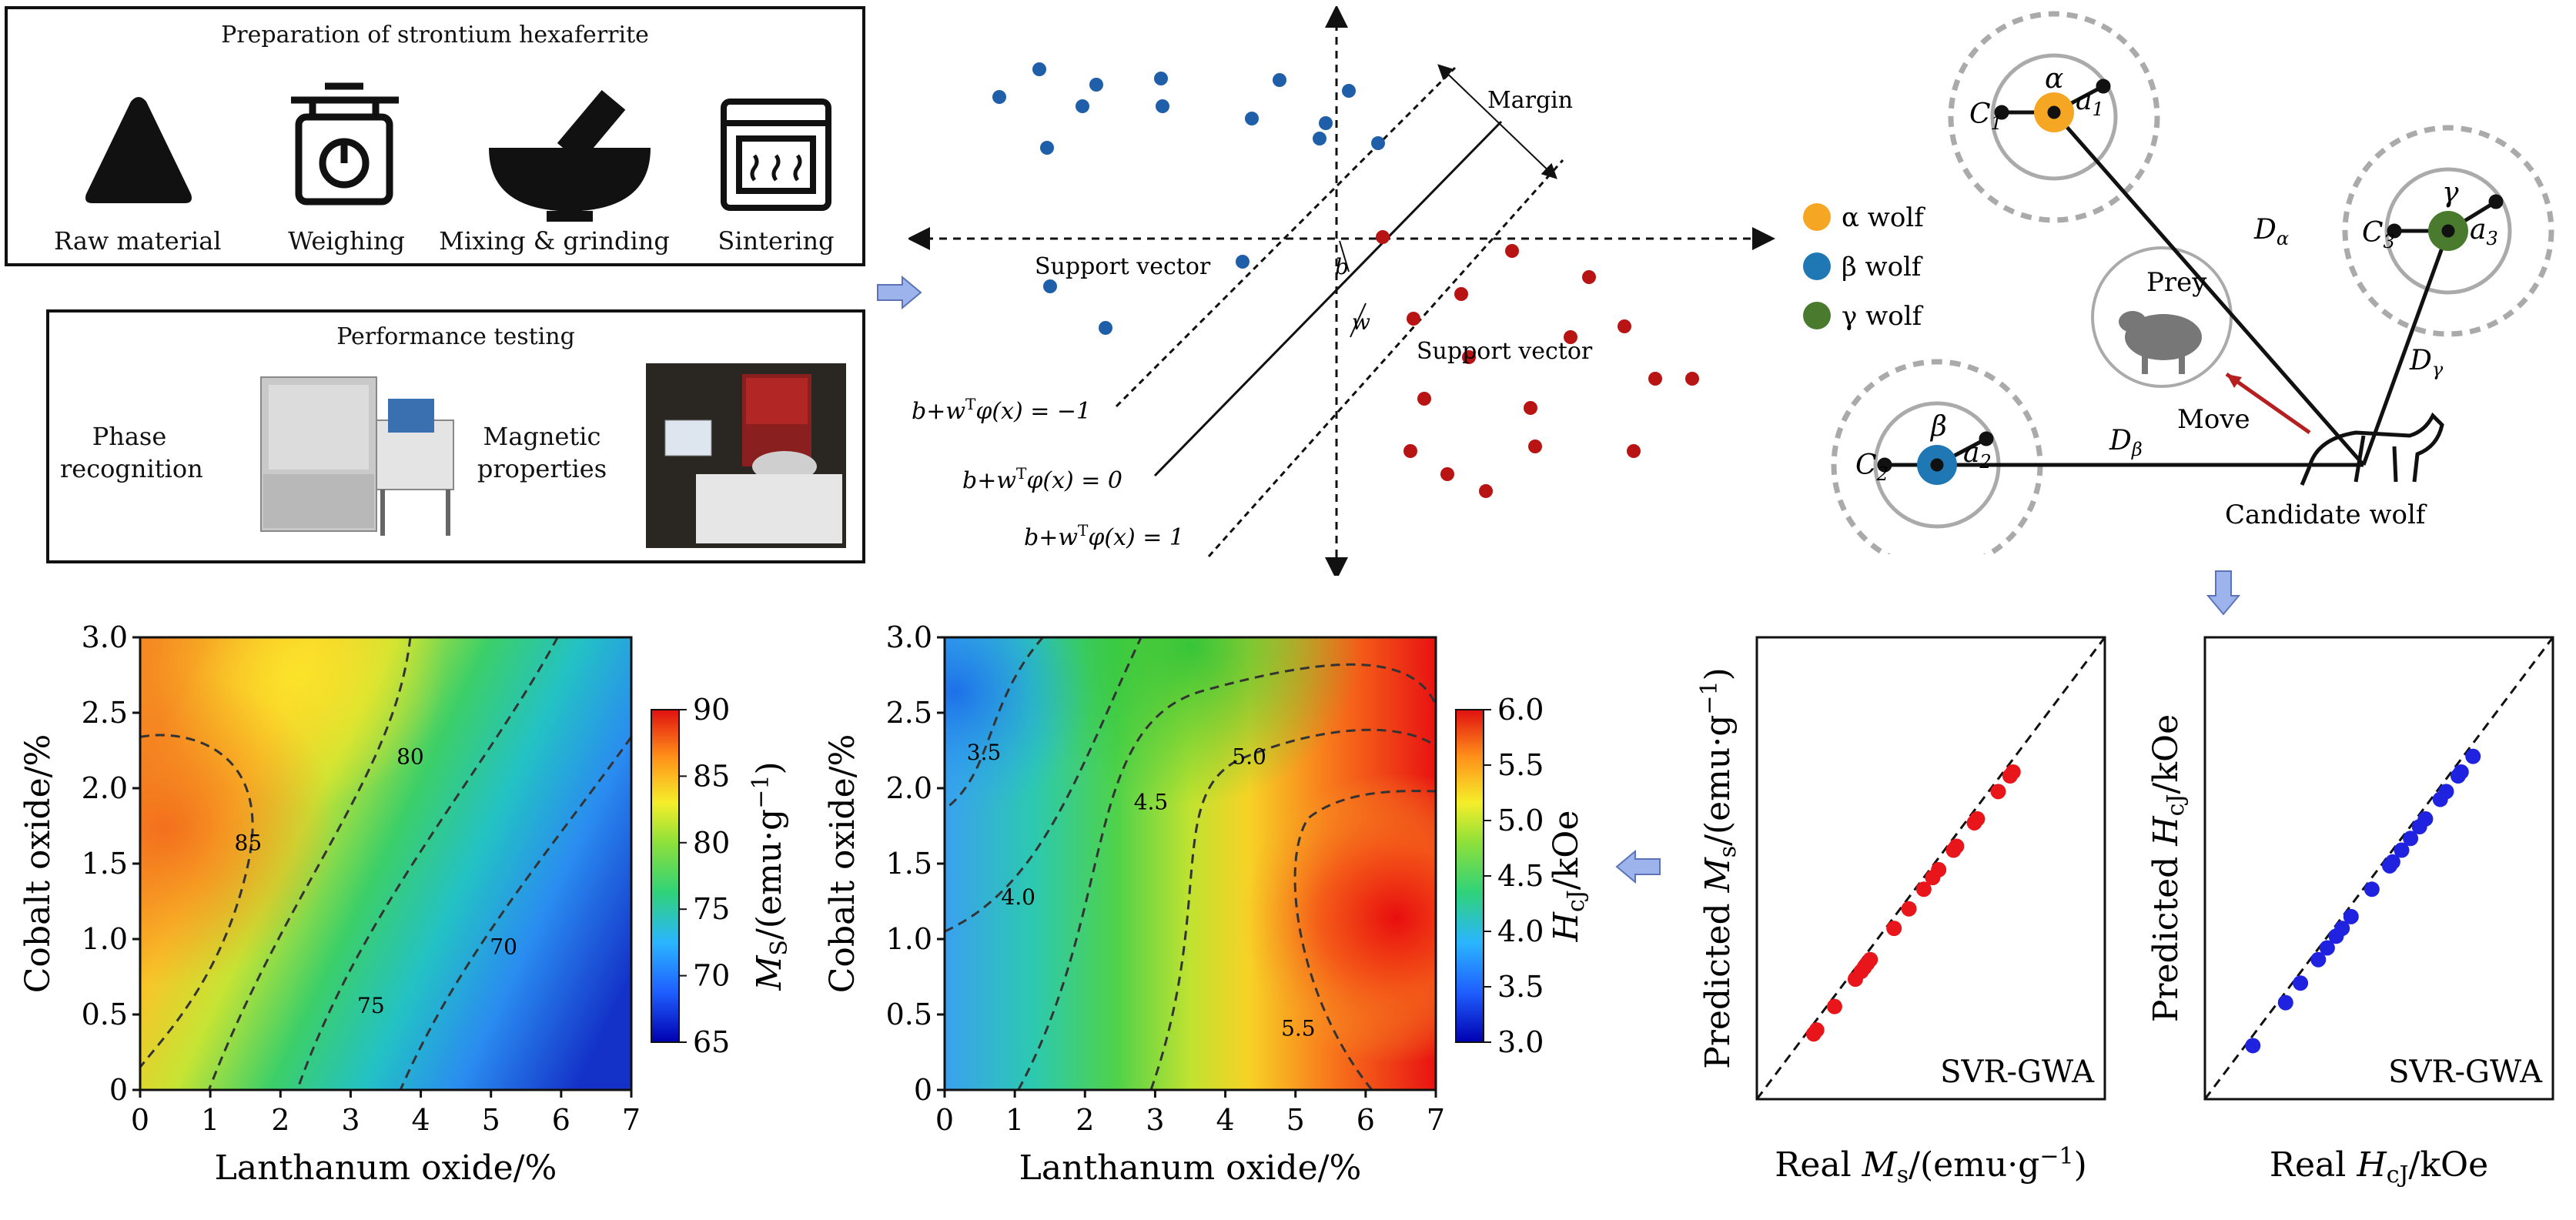 The height and width of the screenshot is (1220, 2576). Describe the element at coordinates (1189, 199) in the screenshot. I see `svm-class-a-points` at that location.